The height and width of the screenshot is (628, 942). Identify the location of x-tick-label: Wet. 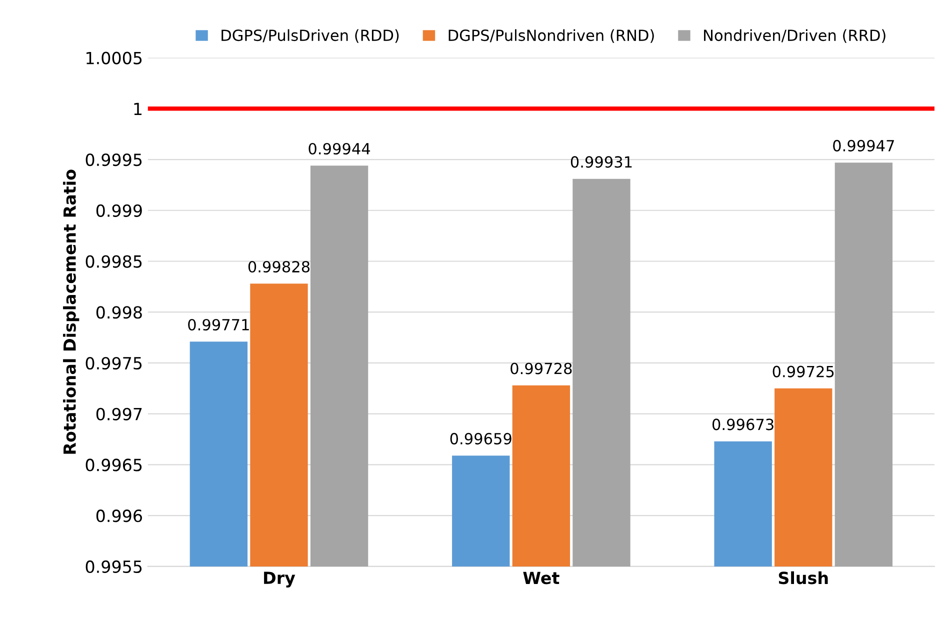
(541, 578).